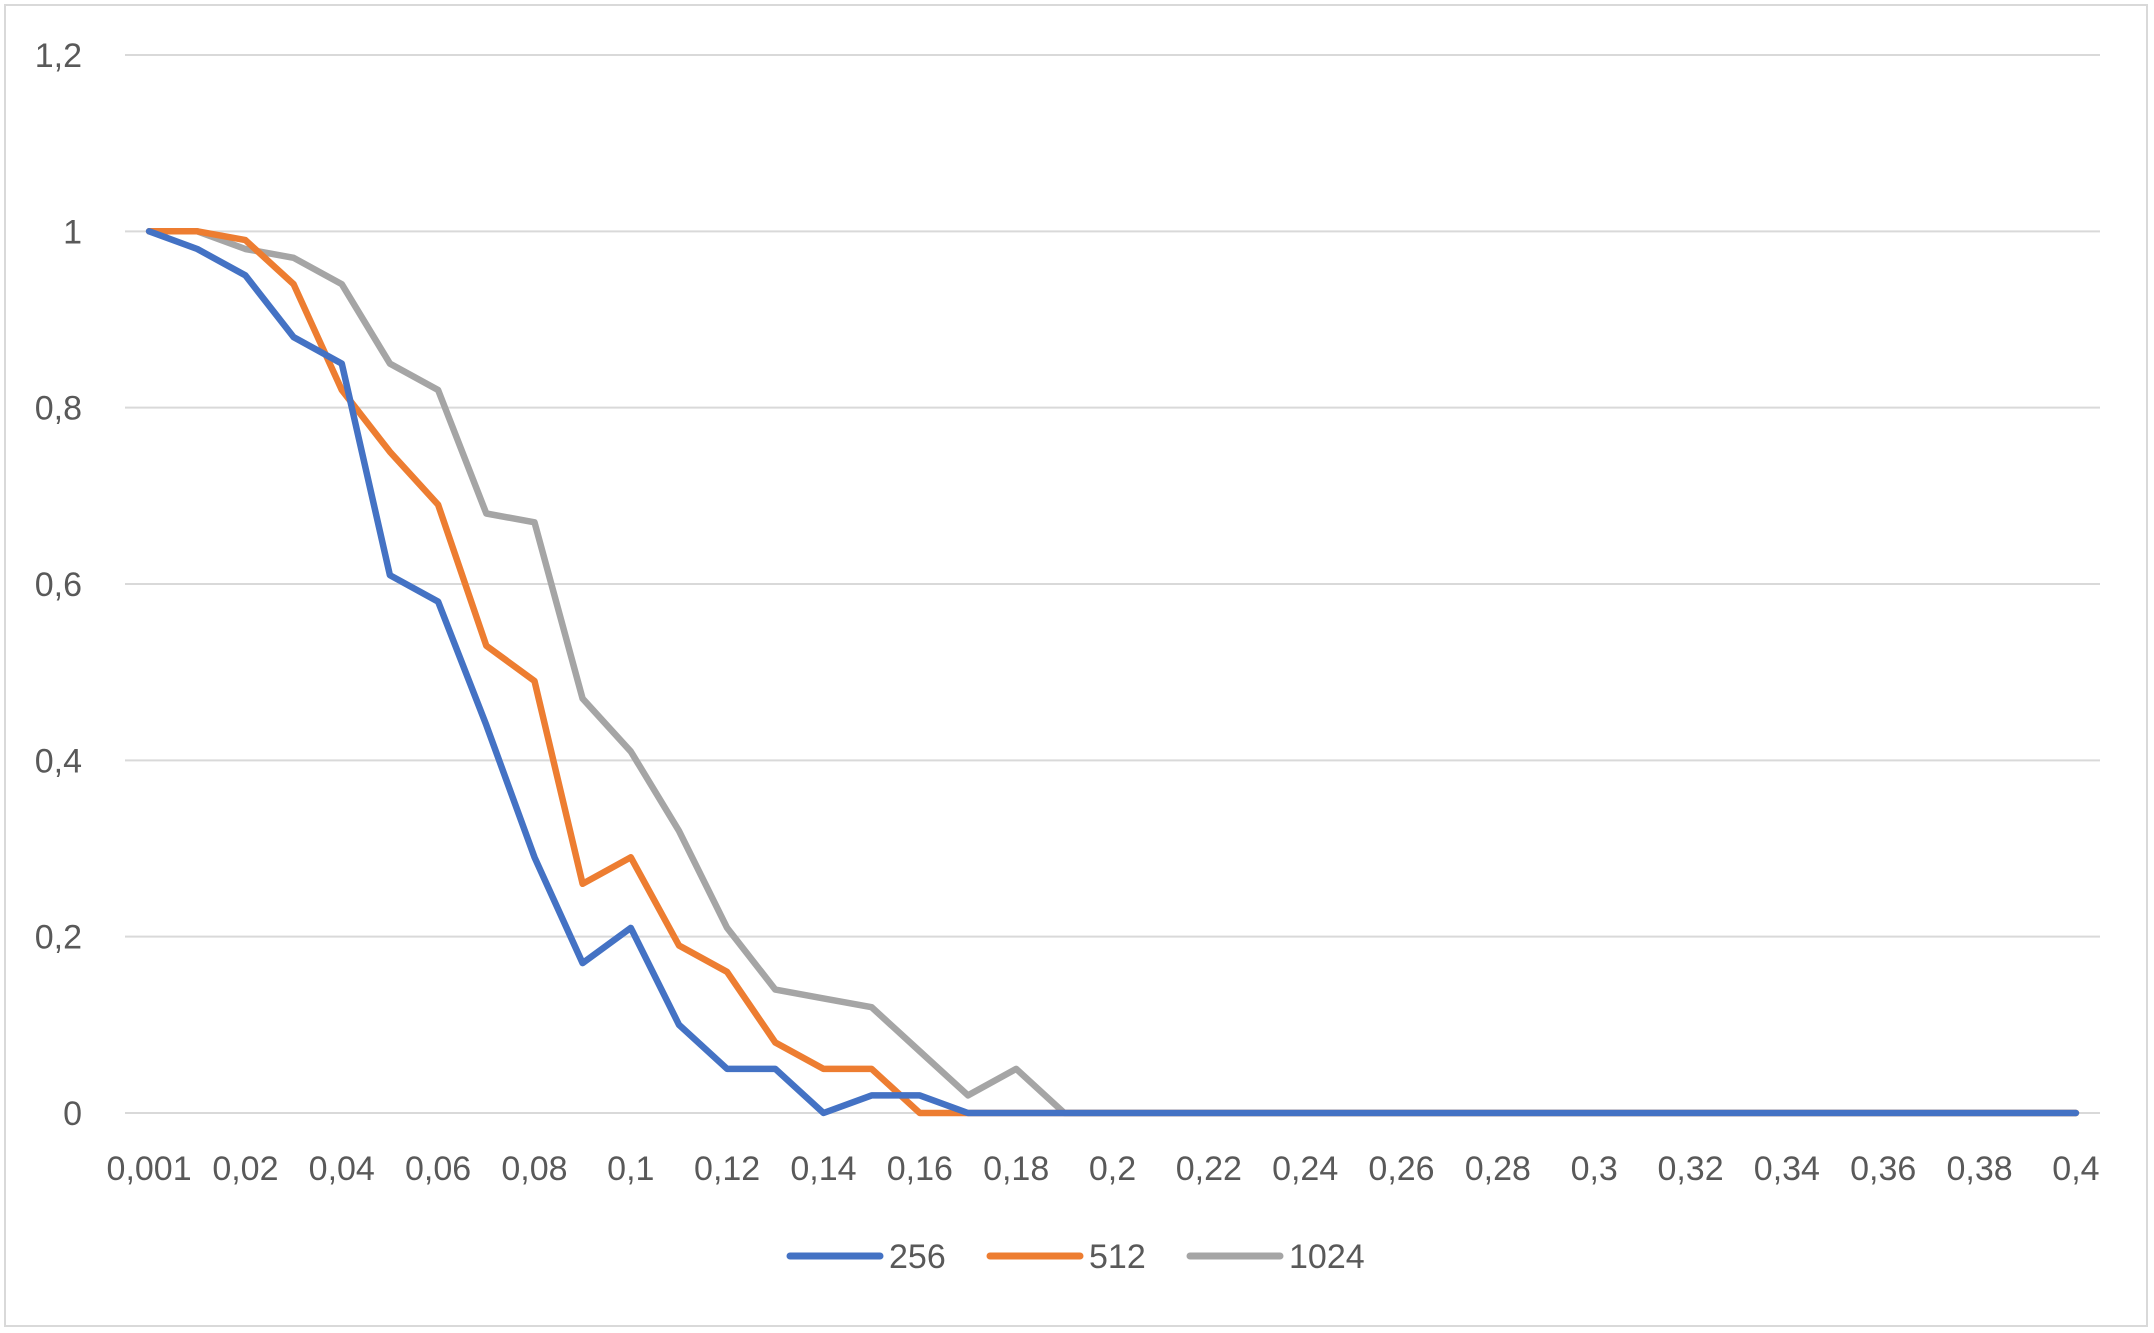  I want to click on y-tick-label: 0,6, so click(58, 585).